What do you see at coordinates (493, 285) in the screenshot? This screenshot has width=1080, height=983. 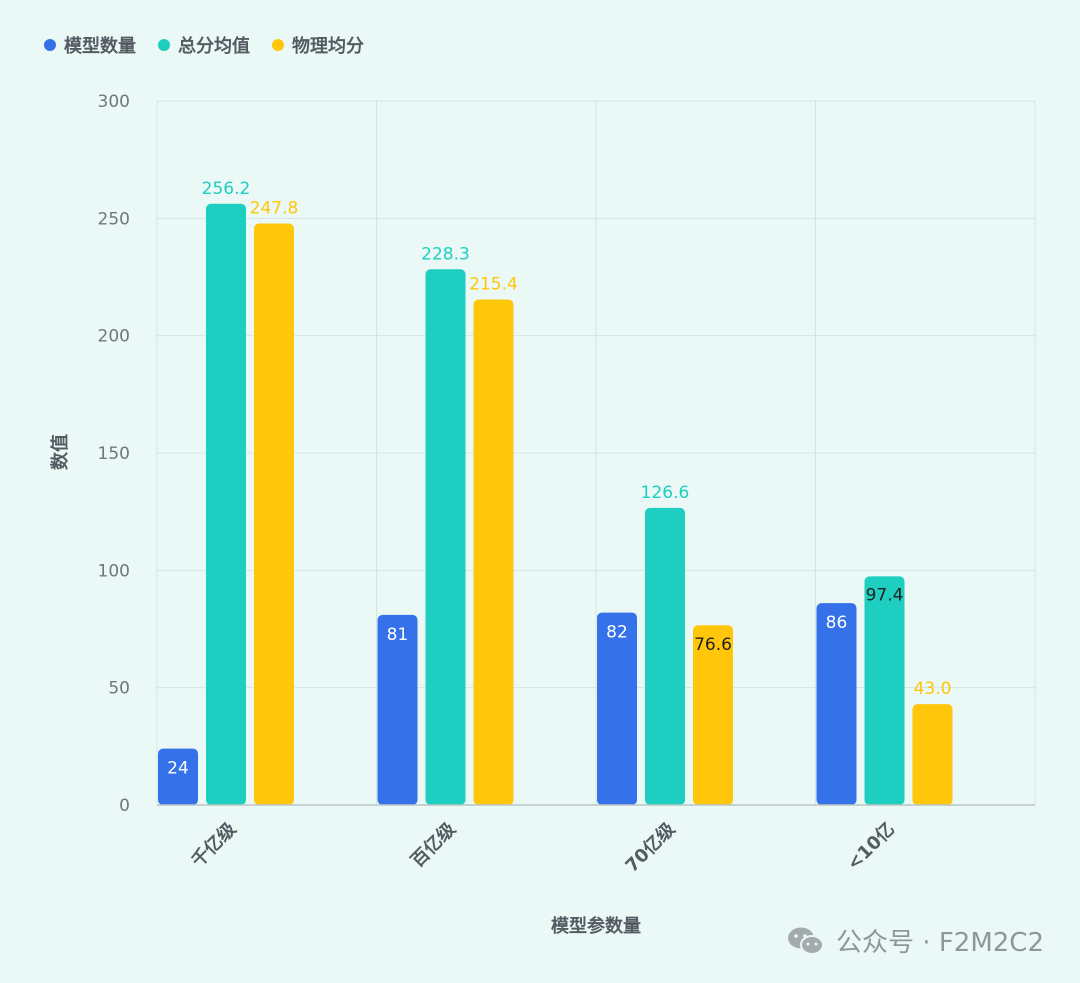 I see `data-label-1-2: 215.4` at bounding box center [493, 285].